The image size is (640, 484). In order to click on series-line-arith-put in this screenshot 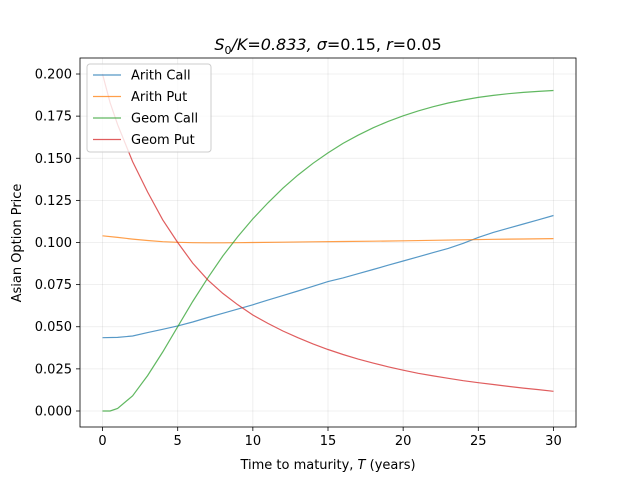, I will do `click(328, 239)`.